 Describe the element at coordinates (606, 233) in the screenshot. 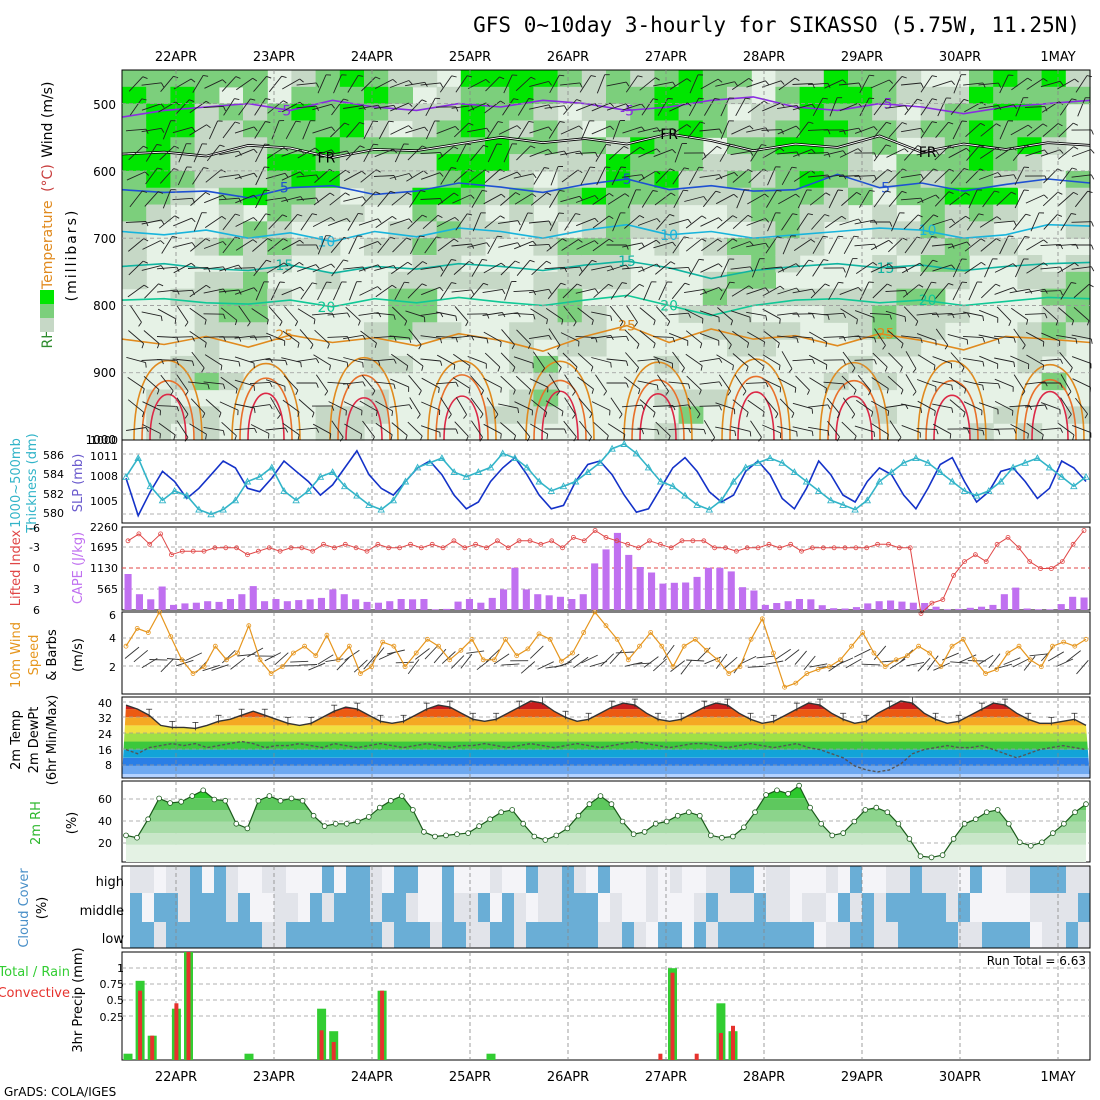

I see `isotherm-line` at that location.